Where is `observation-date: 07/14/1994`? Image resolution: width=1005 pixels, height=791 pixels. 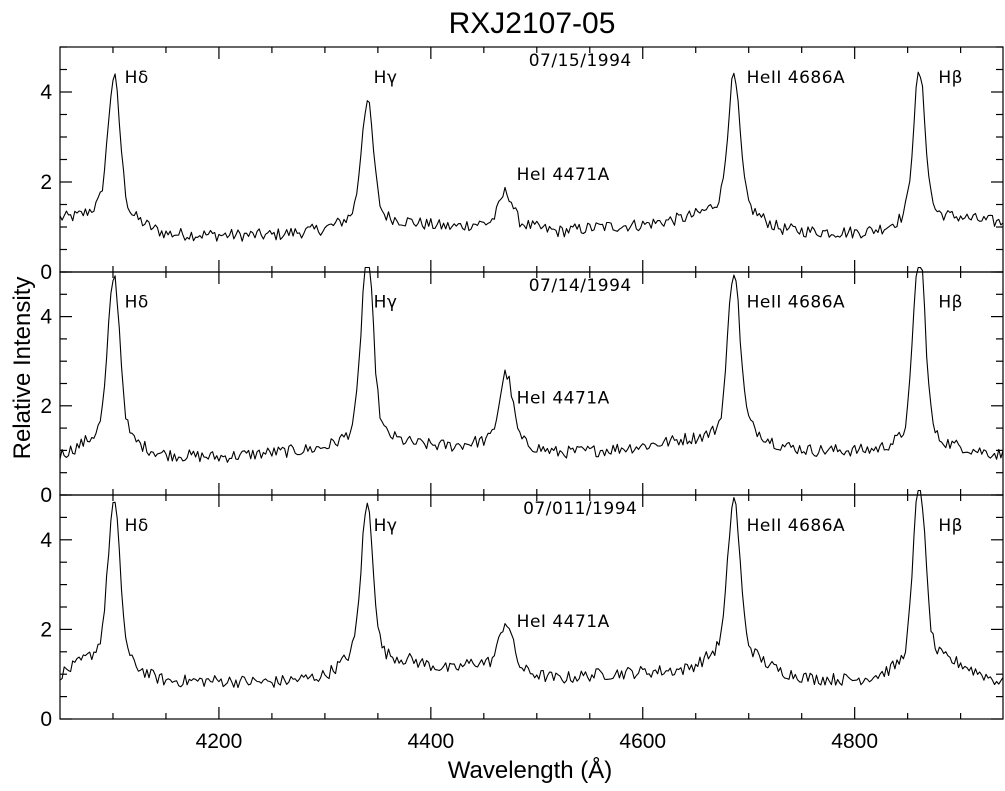
observation-date: 07/14/1994 is located at coordinates (580, 286).